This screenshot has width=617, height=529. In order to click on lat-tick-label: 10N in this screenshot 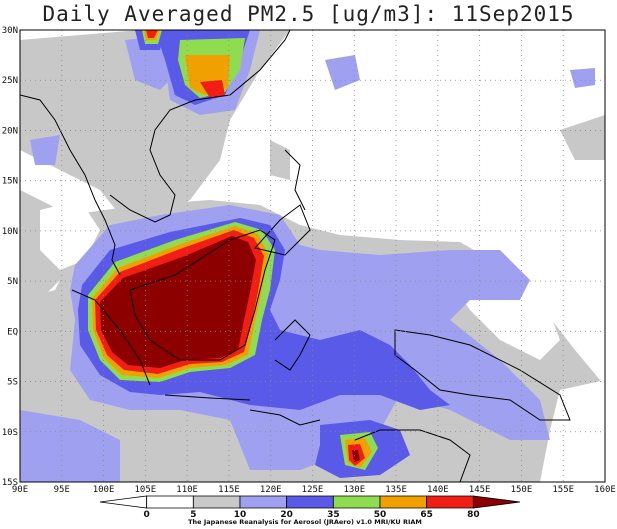, I will do `click(10, 232)`.